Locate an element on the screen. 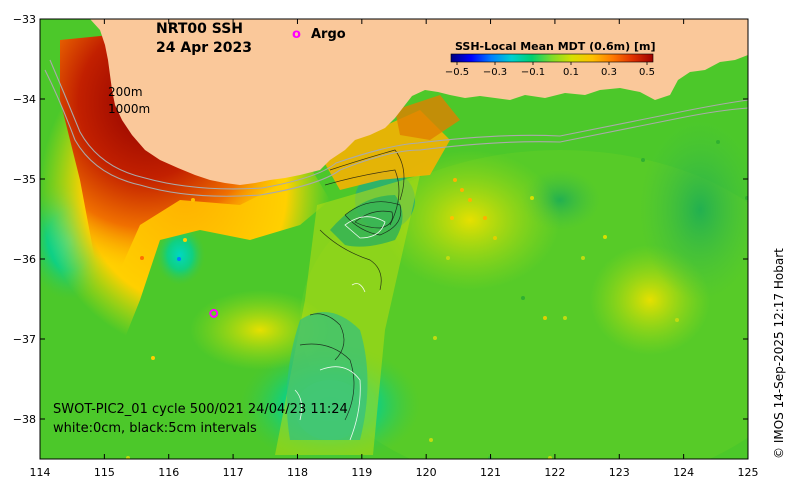 This screenshot has height=492, width=791. x-tick-label: 117 is located at coordinates (233, 472).